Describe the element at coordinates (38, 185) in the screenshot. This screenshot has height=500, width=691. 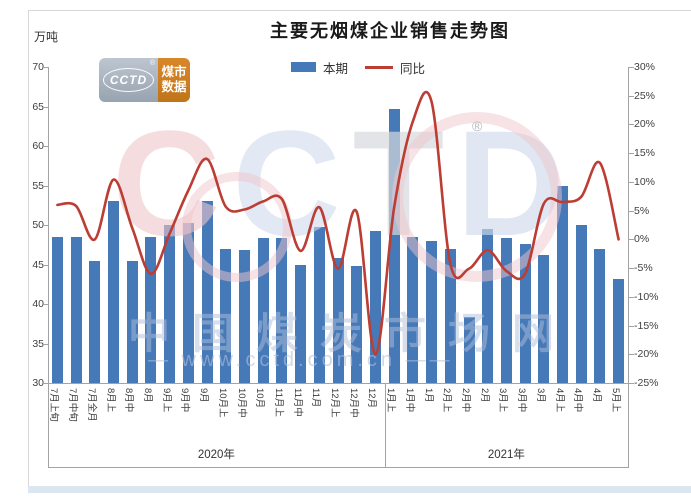
I see `left-axis-tick-label: 55` at that location.